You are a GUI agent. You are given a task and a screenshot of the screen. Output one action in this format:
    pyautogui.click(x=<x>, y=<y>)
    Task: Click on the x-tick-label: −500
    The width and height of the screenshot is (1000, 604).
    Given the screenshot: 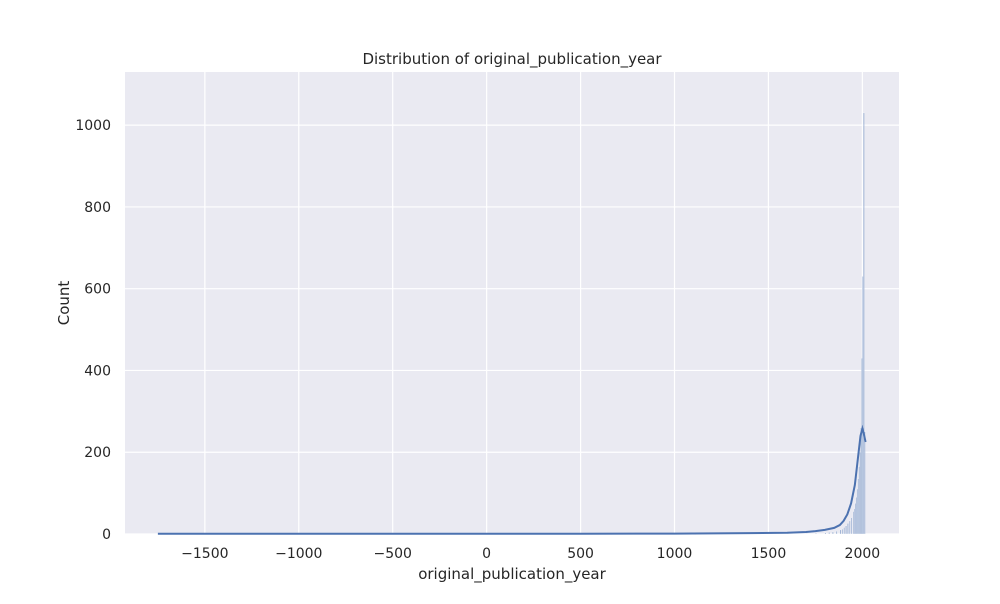 What is the action you would take?
    pyautogui.click(x=392, y=554)
    